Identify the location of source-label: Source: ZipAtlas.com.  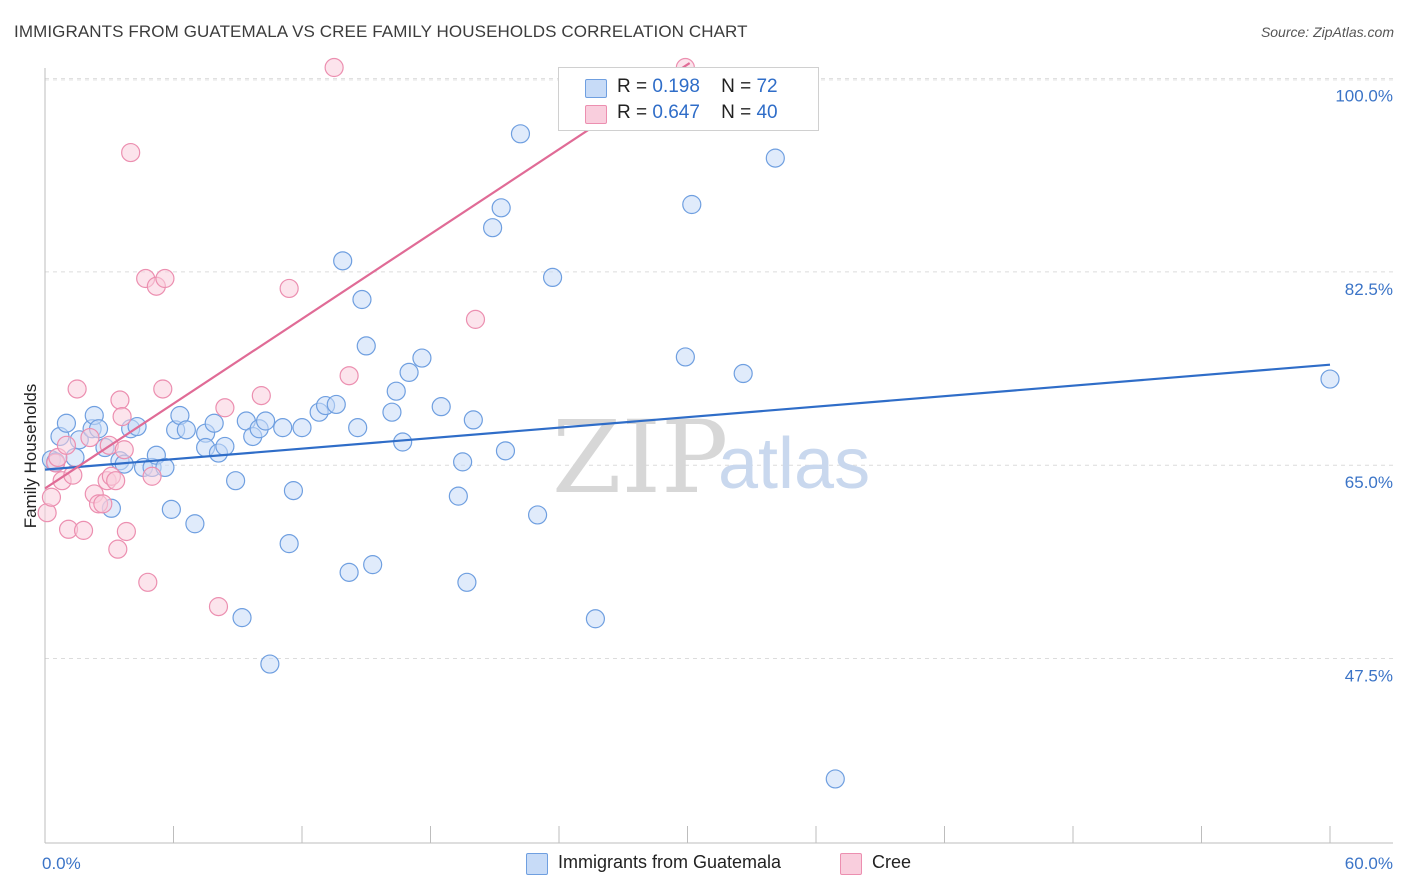
(1327, 32).